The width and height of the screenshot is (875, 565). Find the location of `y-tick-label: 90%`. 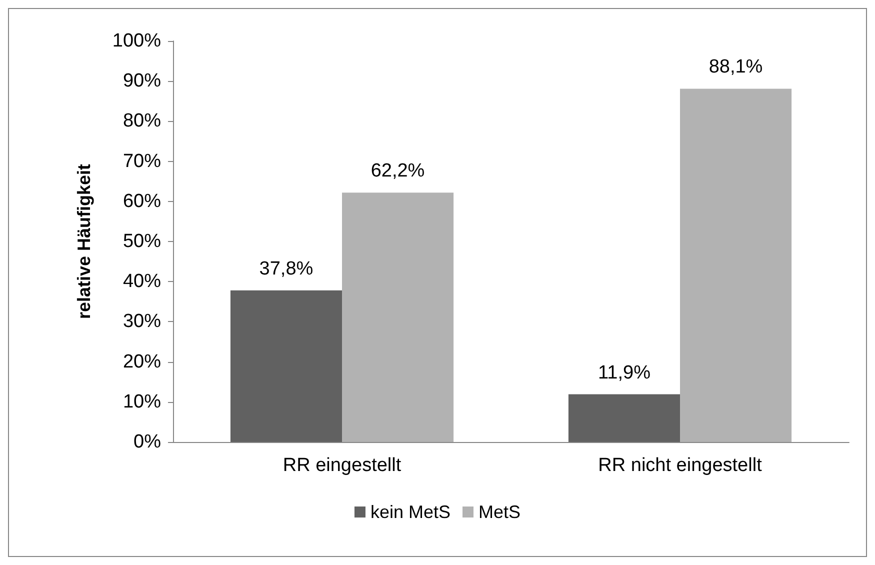

y-tick-label: 90% is located at coordinates (142, 81).